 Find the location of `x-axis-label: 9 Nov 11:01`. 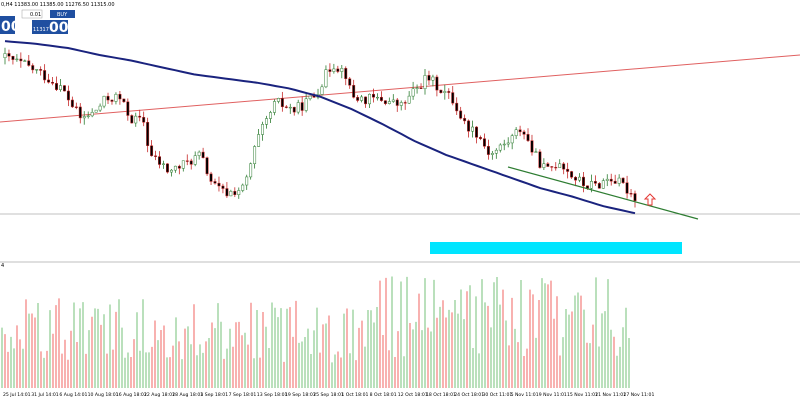

x-axis-label: 9 Nov 11:01 is located at coordinates (553, 395).